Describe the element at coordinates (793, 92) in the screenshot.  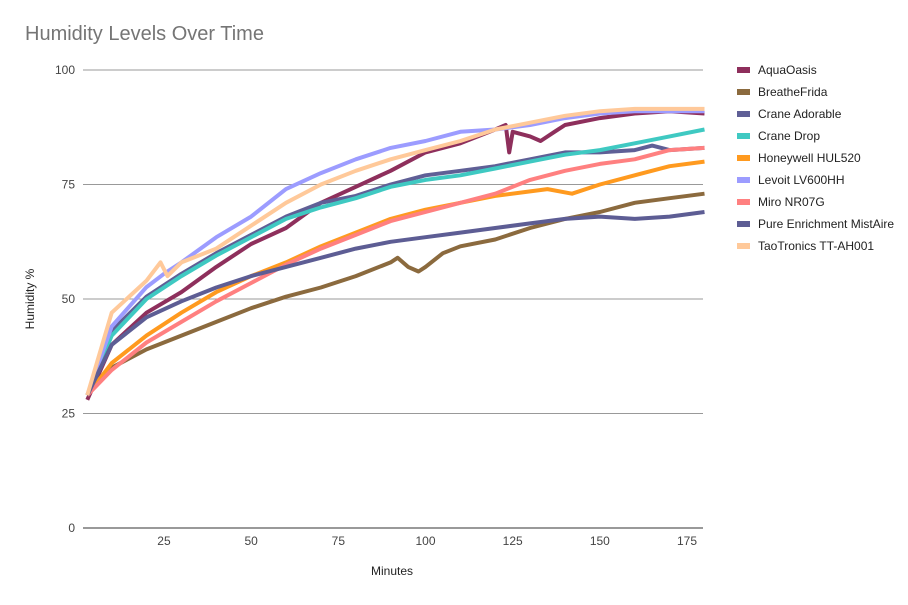
I see `legend-label: BreatheFrida` at that location.